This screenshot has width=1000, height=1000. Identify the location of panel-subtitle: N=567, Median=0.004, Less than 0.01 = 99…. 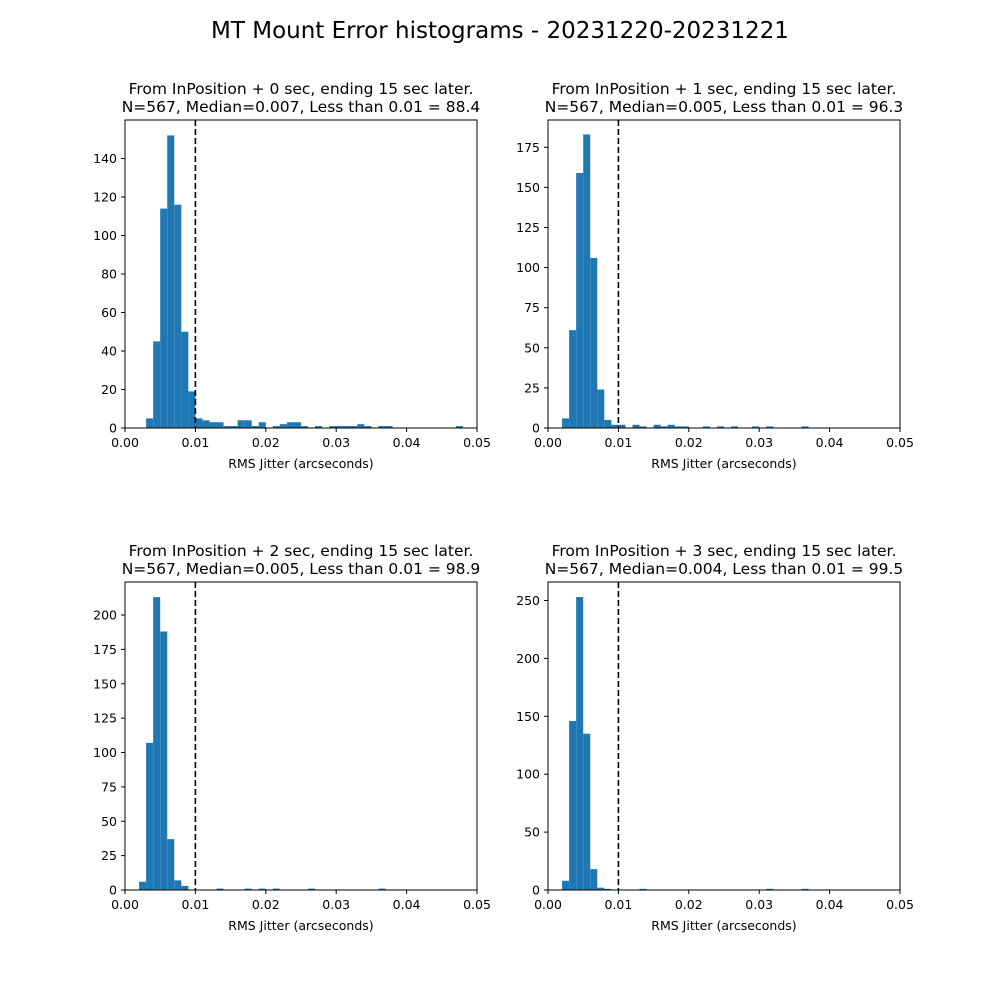
(724, 569).